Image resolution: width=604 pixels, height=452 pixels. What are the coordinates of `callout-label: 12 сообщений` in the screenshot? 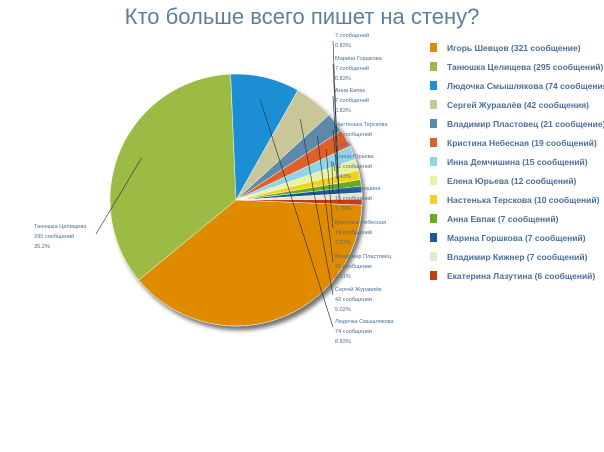 It's located at (353, 166).